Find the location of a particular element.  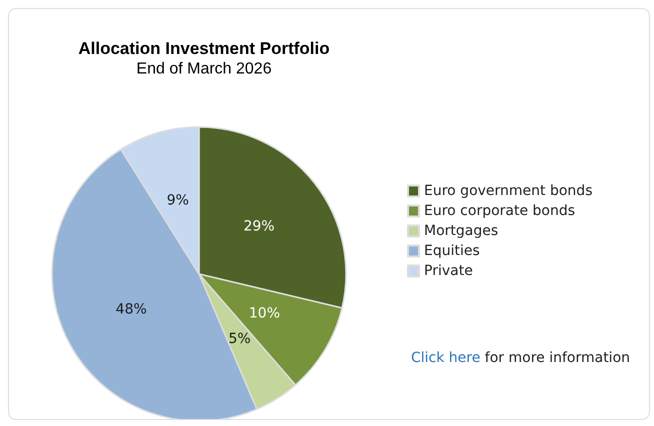

text: Click here for more information is located at coordinates (520, 358).